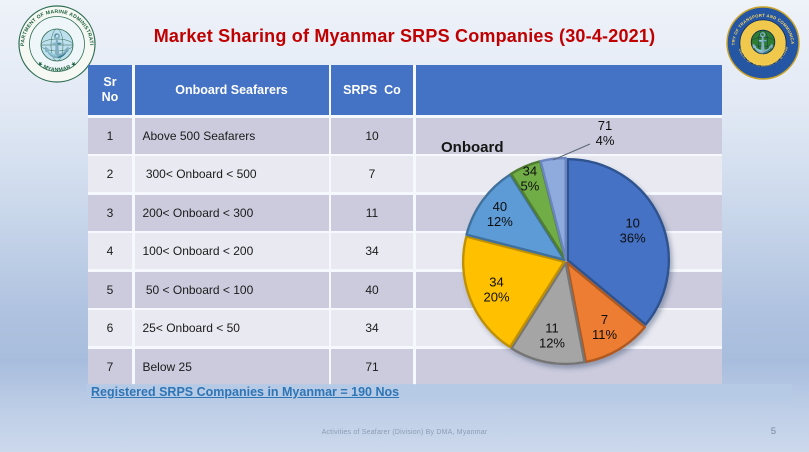 The image size is (809, 452). Describe the element at coordinates (372, 289) in the screenshot. I see `table-cell-count: 40` at that location.